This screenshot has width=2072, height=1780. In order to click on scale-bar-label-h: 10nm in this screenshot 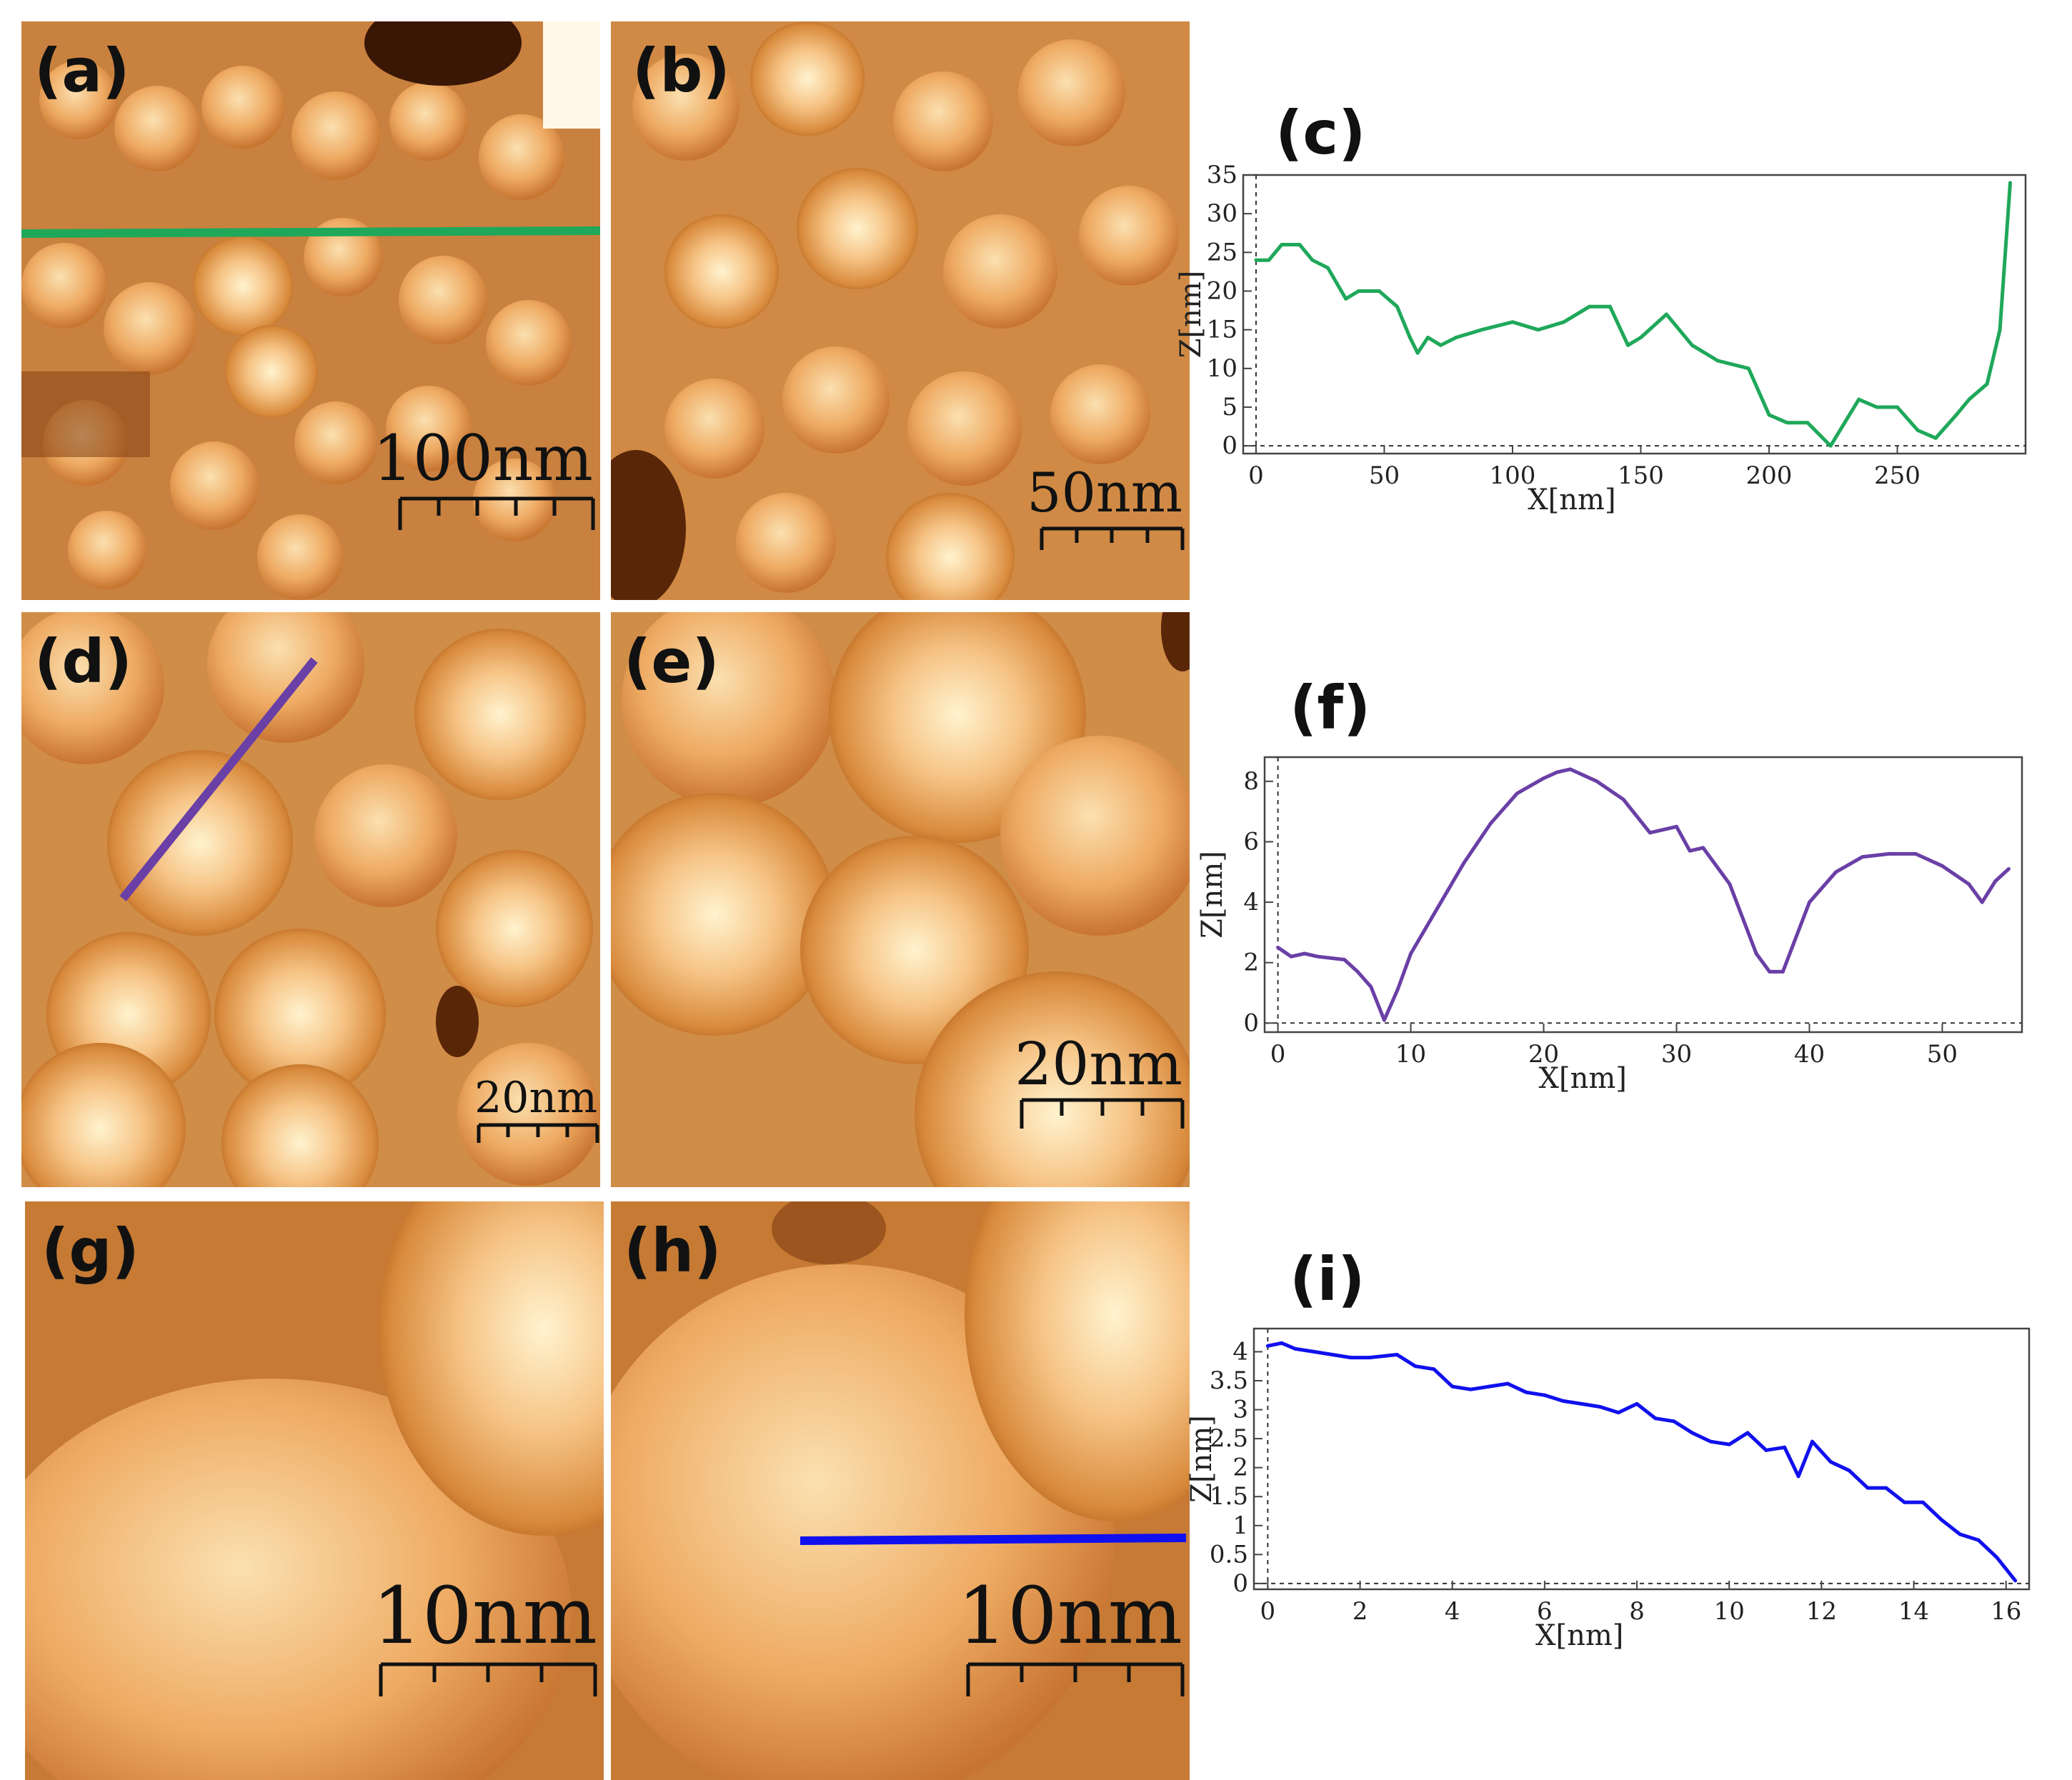, I will do `click(1069, 1615)`.